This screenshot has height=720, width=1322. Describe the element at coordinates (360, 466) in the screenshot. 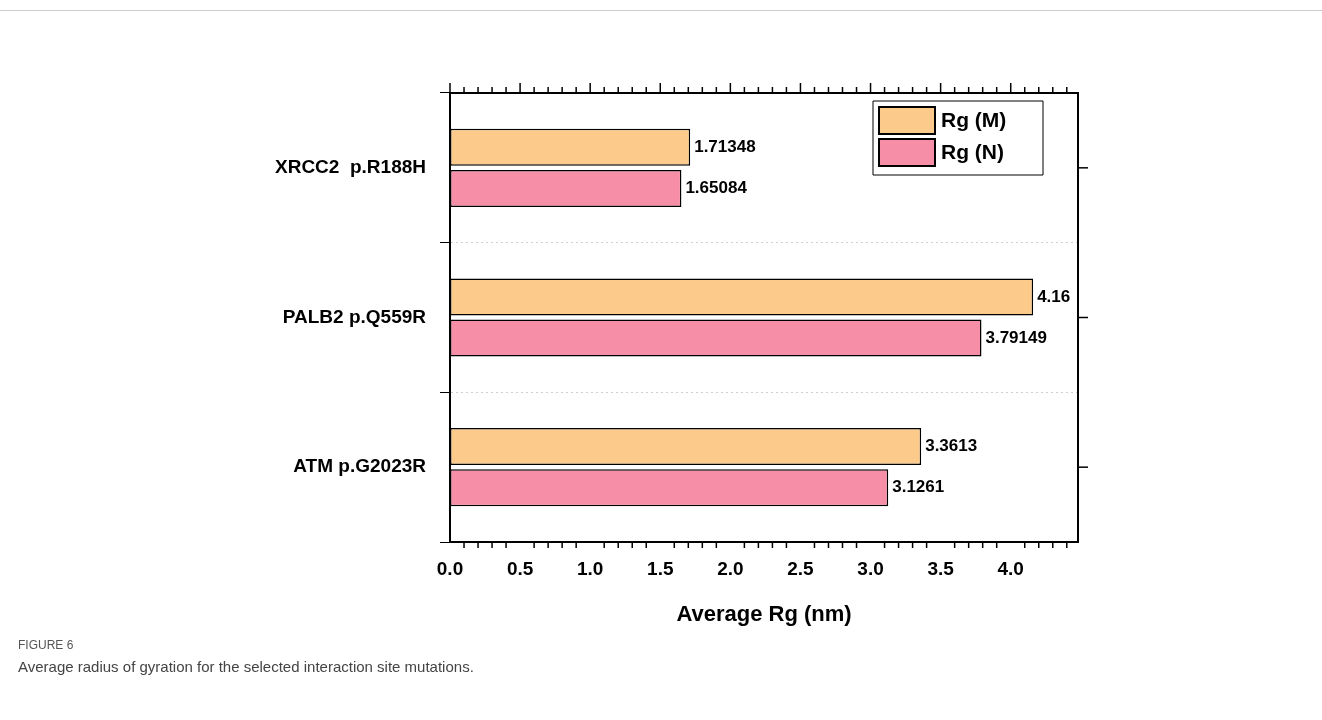

I see `y-tick-label: ATM p.G2023R` at that location.